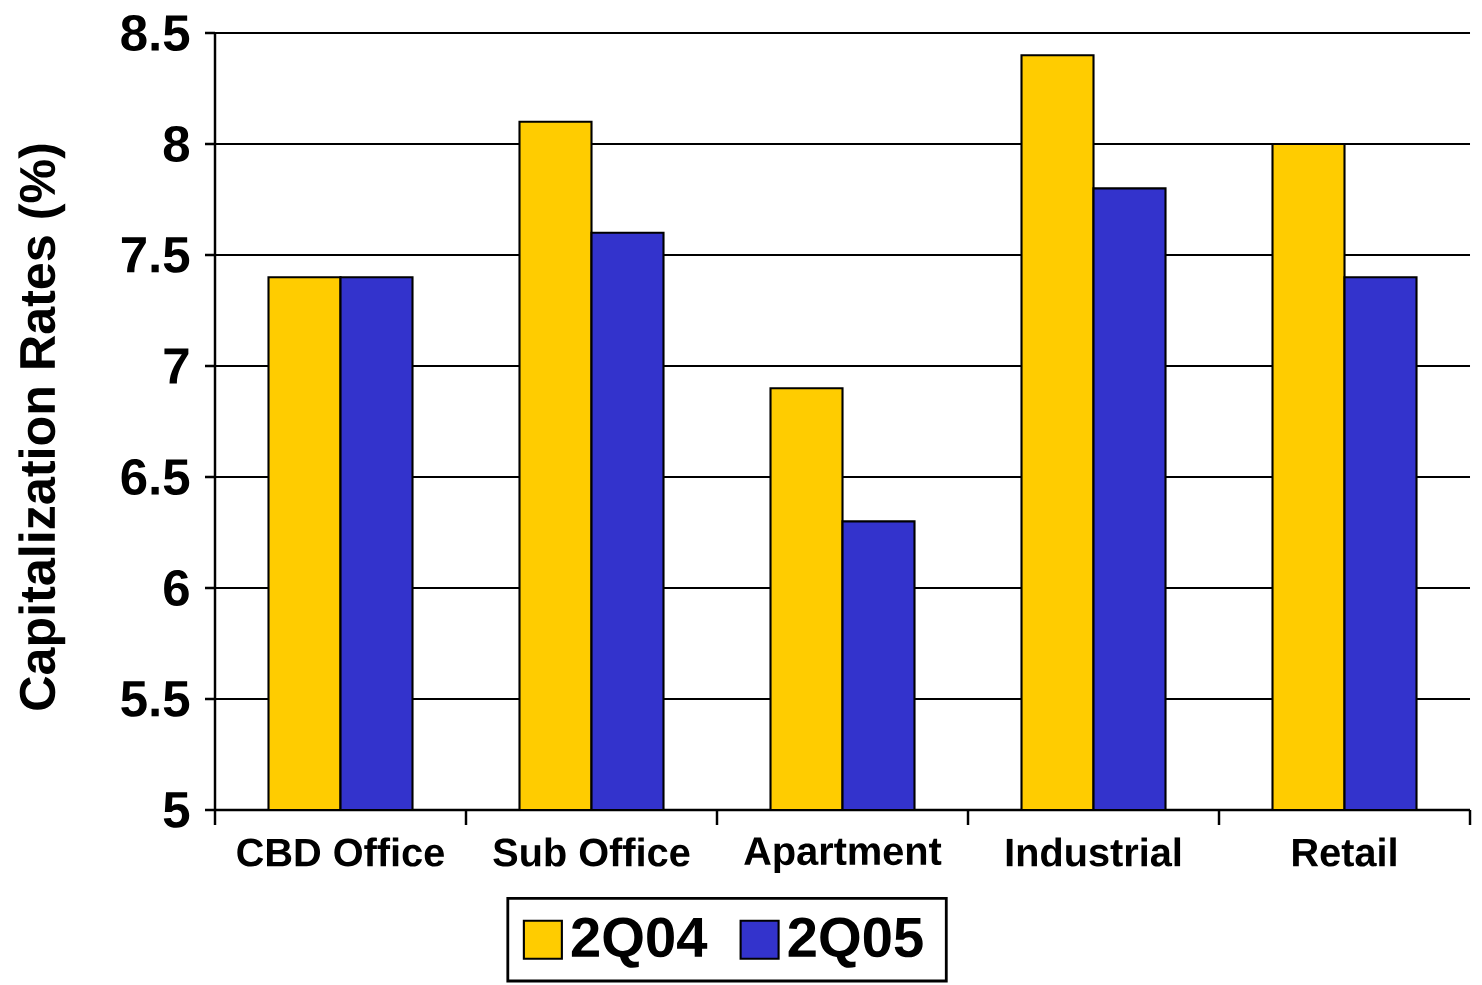  Describe the element at coordinates (42, 427) in the screenshot. I see `y-axis-title: Capitalization Rates (%)` at that location.